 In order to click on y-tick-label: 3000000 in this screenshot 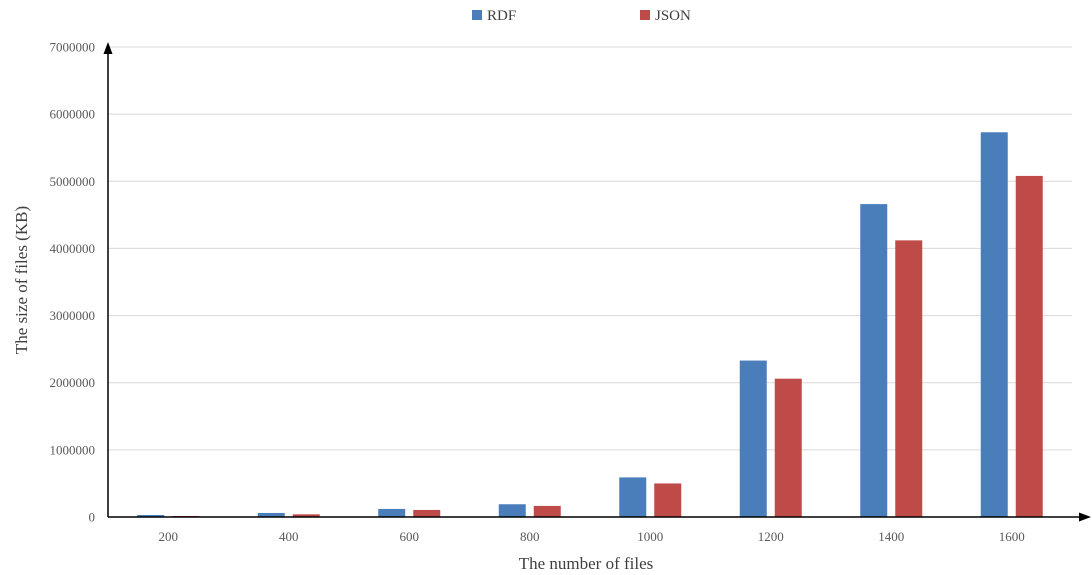, I will do `click(73, 315)`.